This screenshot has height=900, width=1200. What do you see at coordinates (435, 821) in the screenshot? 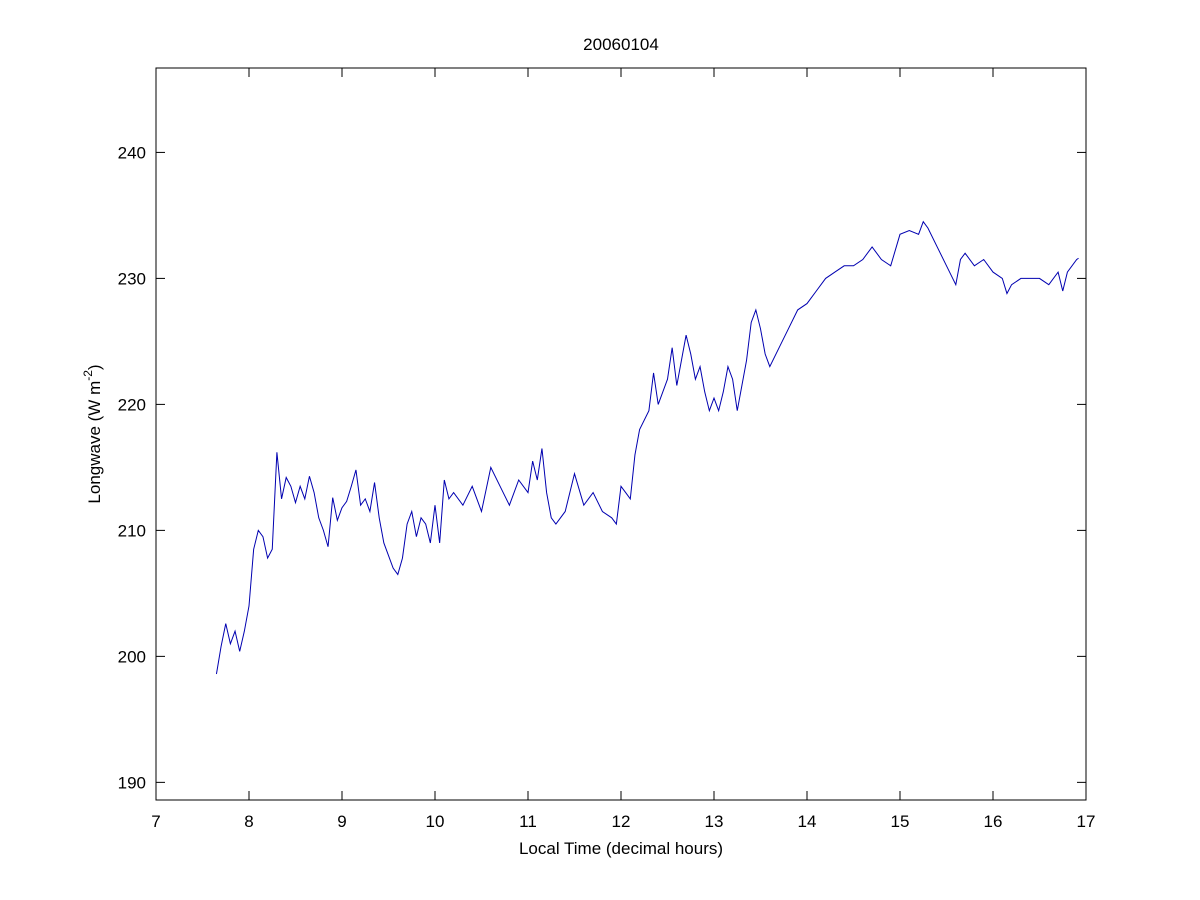
I see `x-tick-label: 10` at bounding box center [435, 821].